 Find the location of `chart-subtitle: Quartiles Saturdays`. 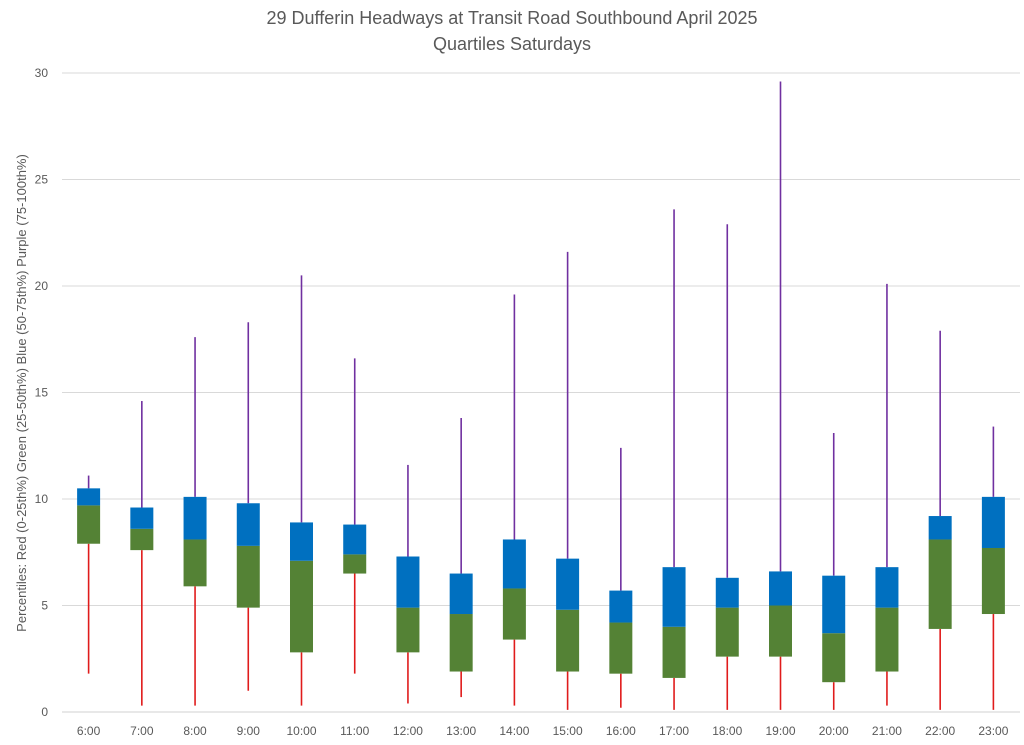

chart-subtitle: Quartiles Saturdays is located at coordinates (512, 44).